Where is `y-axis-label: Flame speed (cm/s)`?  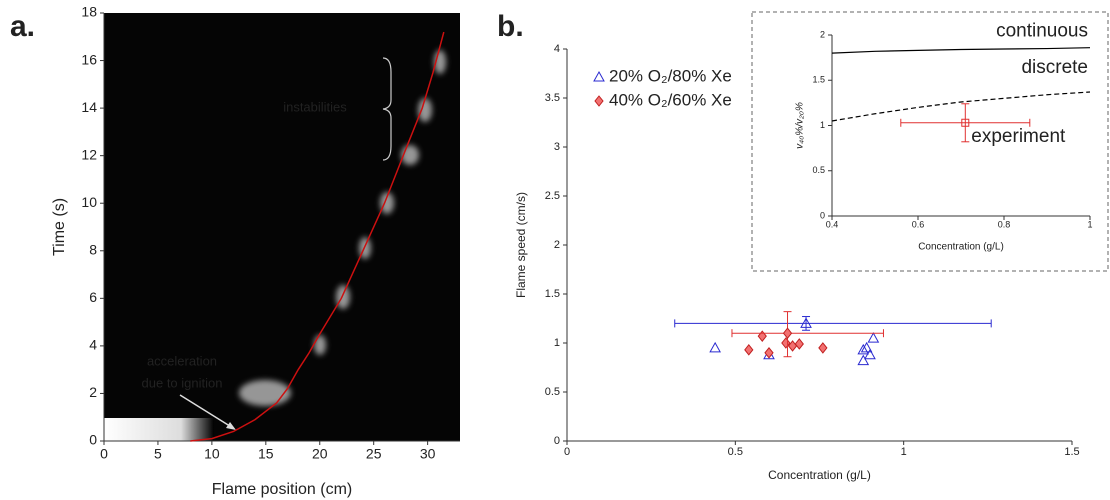 y-axis-label: Flame speed (cm/s) is located at coordinates (521, 245).